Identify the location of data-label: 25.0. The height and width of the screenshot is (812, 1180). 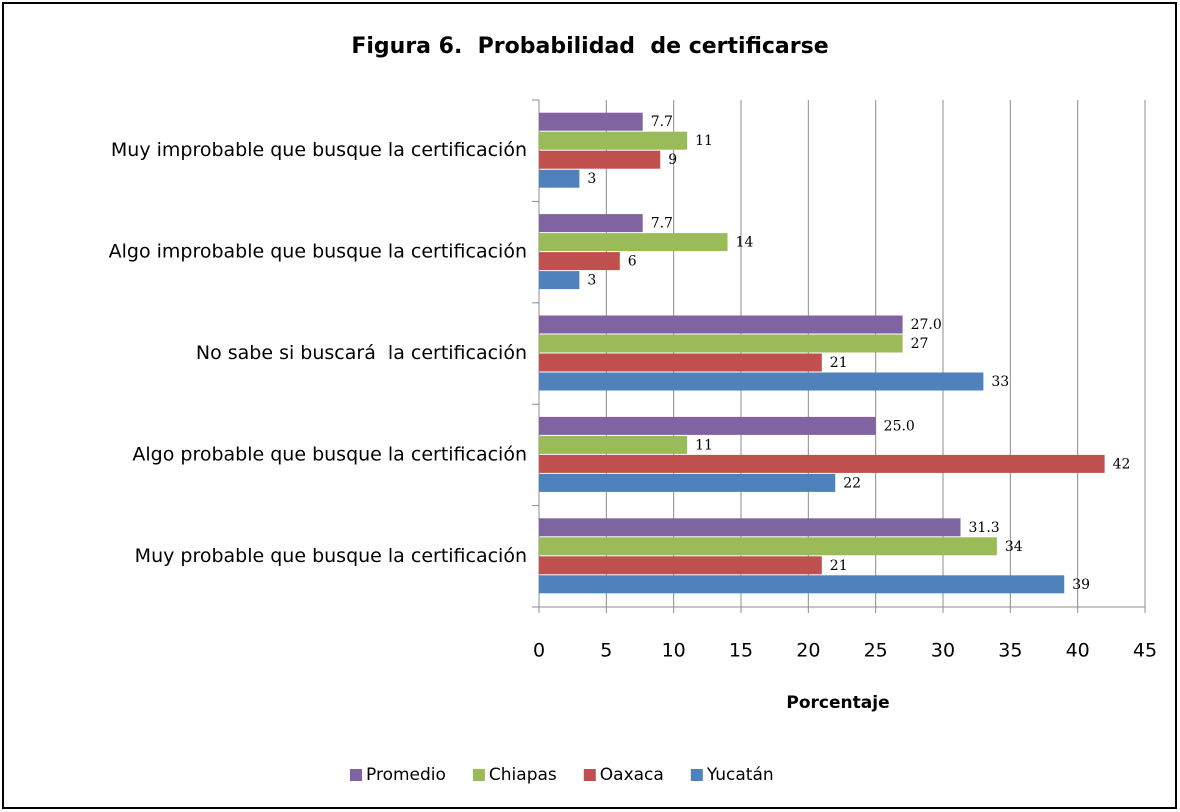
(899, 426).